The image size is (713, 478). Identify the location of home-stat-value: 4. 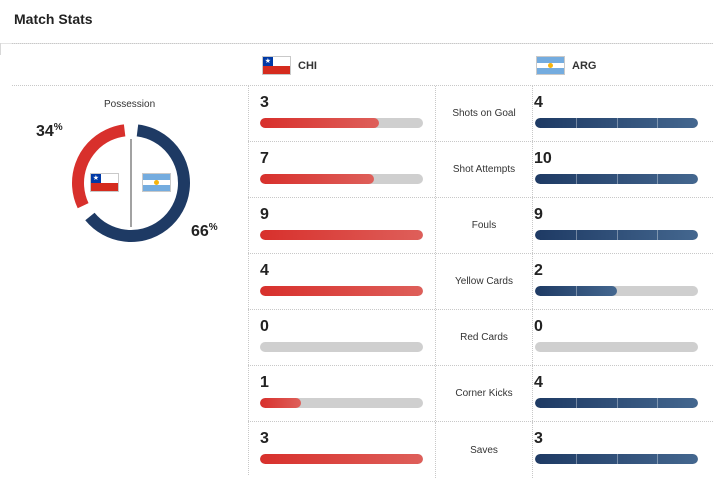
(264, 270).